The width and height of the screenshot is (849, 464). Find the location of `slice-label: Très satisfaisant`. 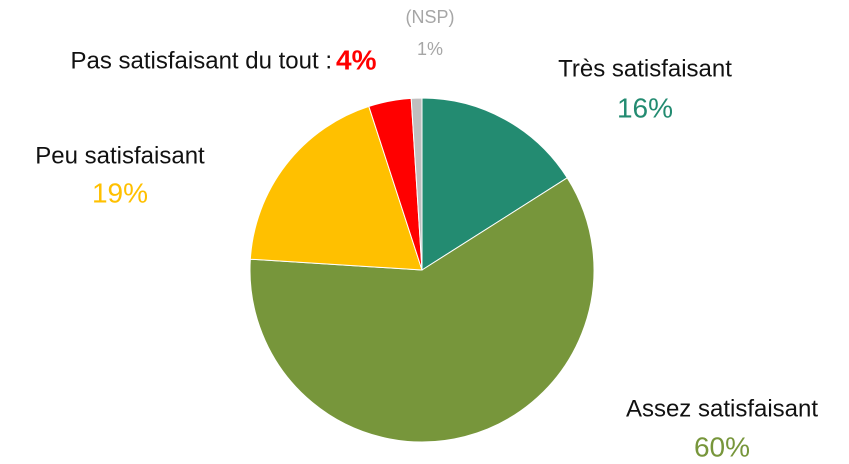

slice-label: Très satisfaisant is located at coordinates (645, 68).